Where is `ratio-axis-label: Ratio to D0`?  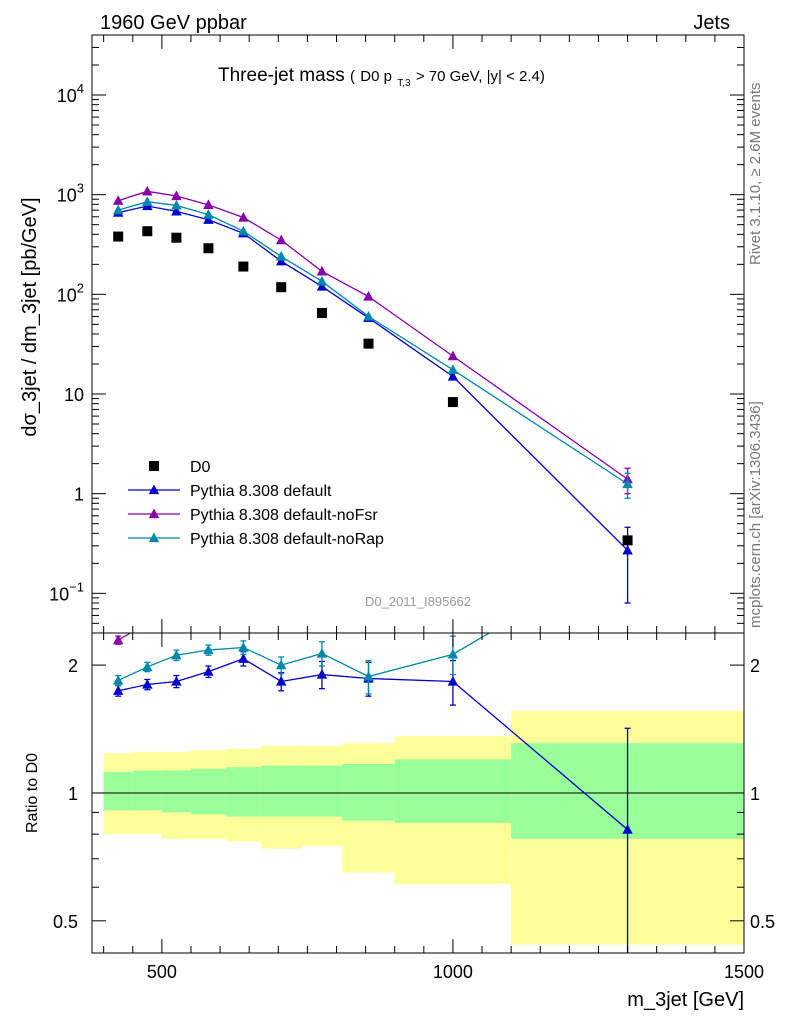 ratio-axis-label: Ratio to D0 is located at coordinates (32, 793).